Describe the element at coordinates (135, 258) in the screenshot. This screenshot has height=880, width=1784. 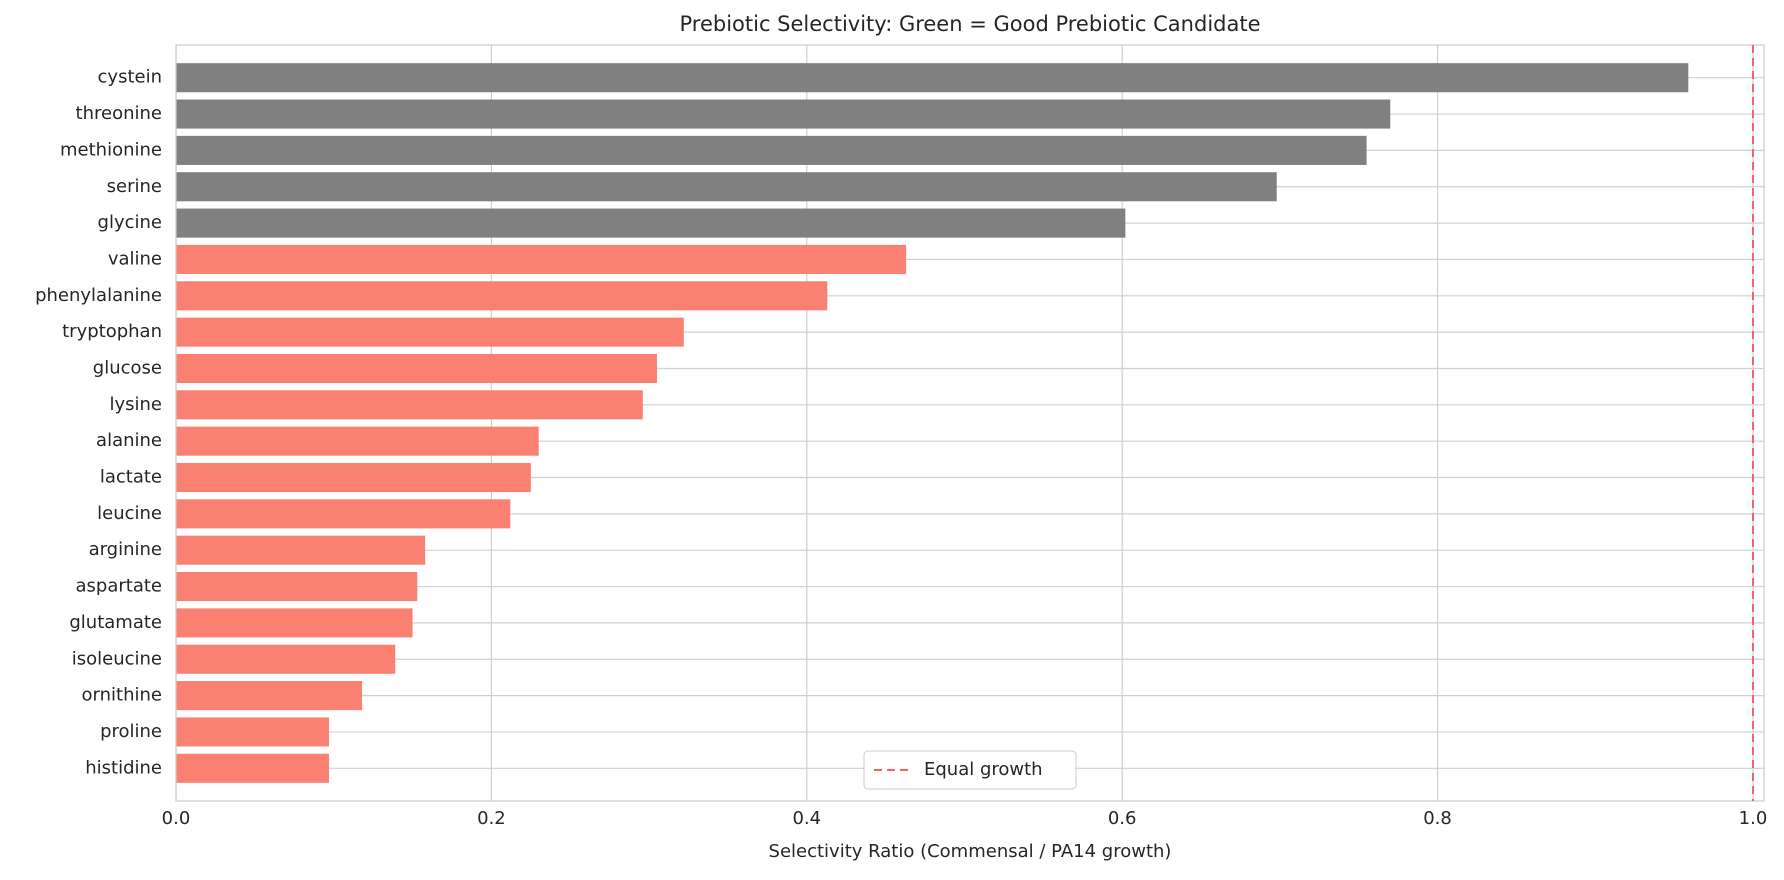
I see `y-tick-label: valine` at that location.